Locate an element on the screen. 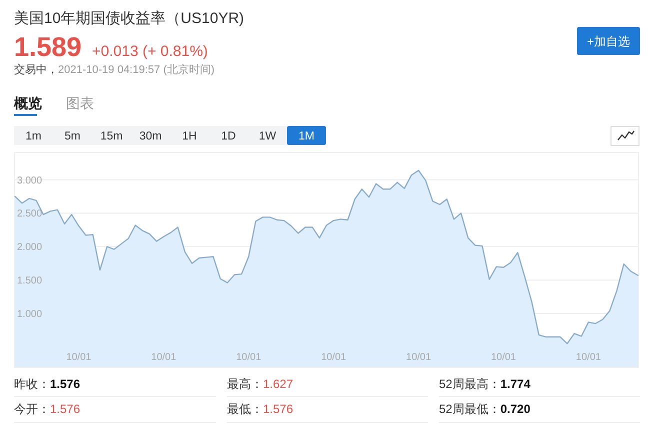 The width and height of the screenshot is (650, 425). text: 昨收：1.576 is located at coordinates (47, 384).